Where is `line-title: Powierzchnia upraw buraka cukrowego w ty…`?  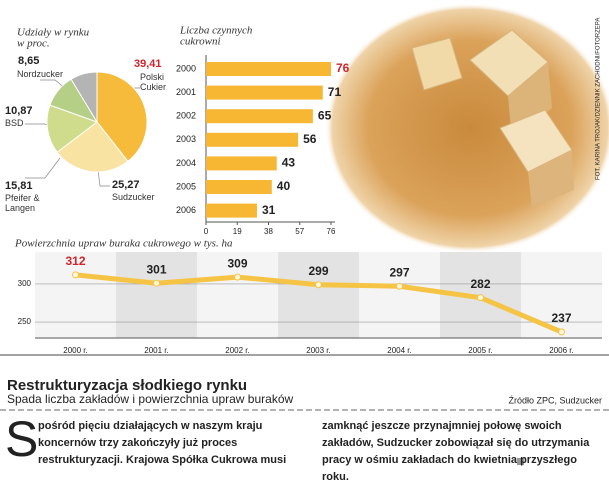
line-title: Powierzchnia upraw buraka cukrowego w ty… is located at coordinates (123, 244).